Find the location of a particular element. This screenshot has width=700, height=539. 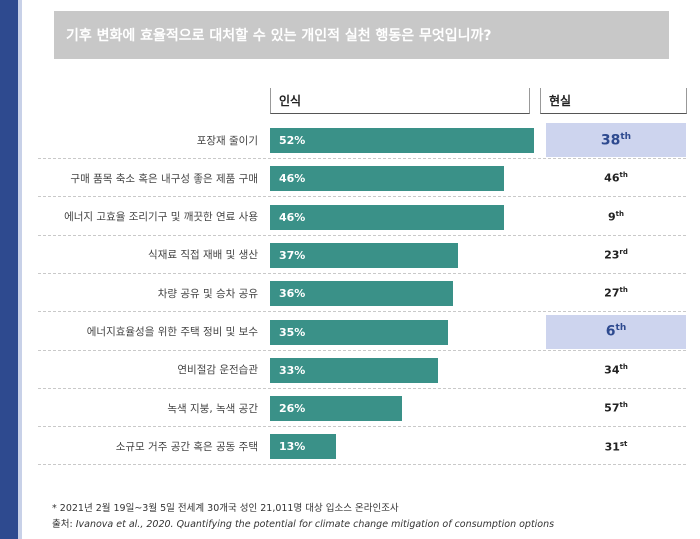

left-accent-stripe-light is located at coordinates (20, 269).